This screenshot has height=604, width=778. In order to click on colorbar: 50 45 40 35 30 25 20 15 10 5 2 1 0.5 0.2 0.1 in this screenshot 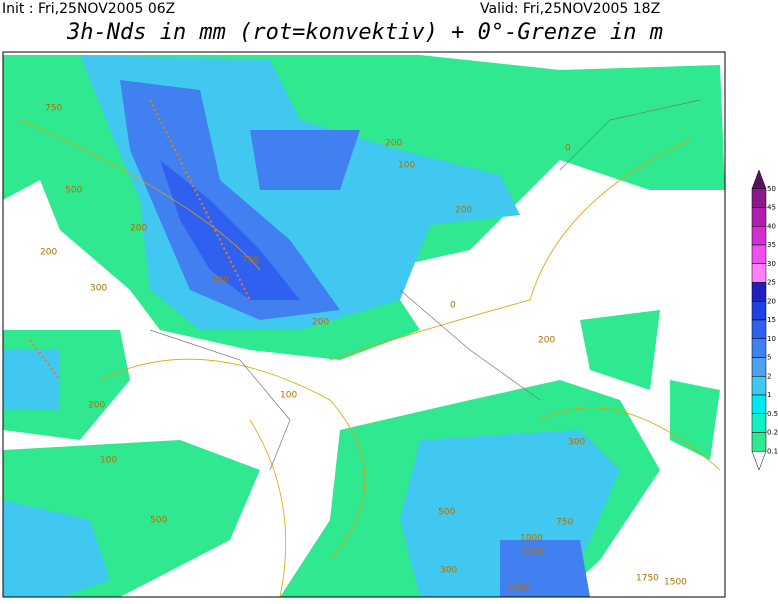, I will do `click(764, 320)`.